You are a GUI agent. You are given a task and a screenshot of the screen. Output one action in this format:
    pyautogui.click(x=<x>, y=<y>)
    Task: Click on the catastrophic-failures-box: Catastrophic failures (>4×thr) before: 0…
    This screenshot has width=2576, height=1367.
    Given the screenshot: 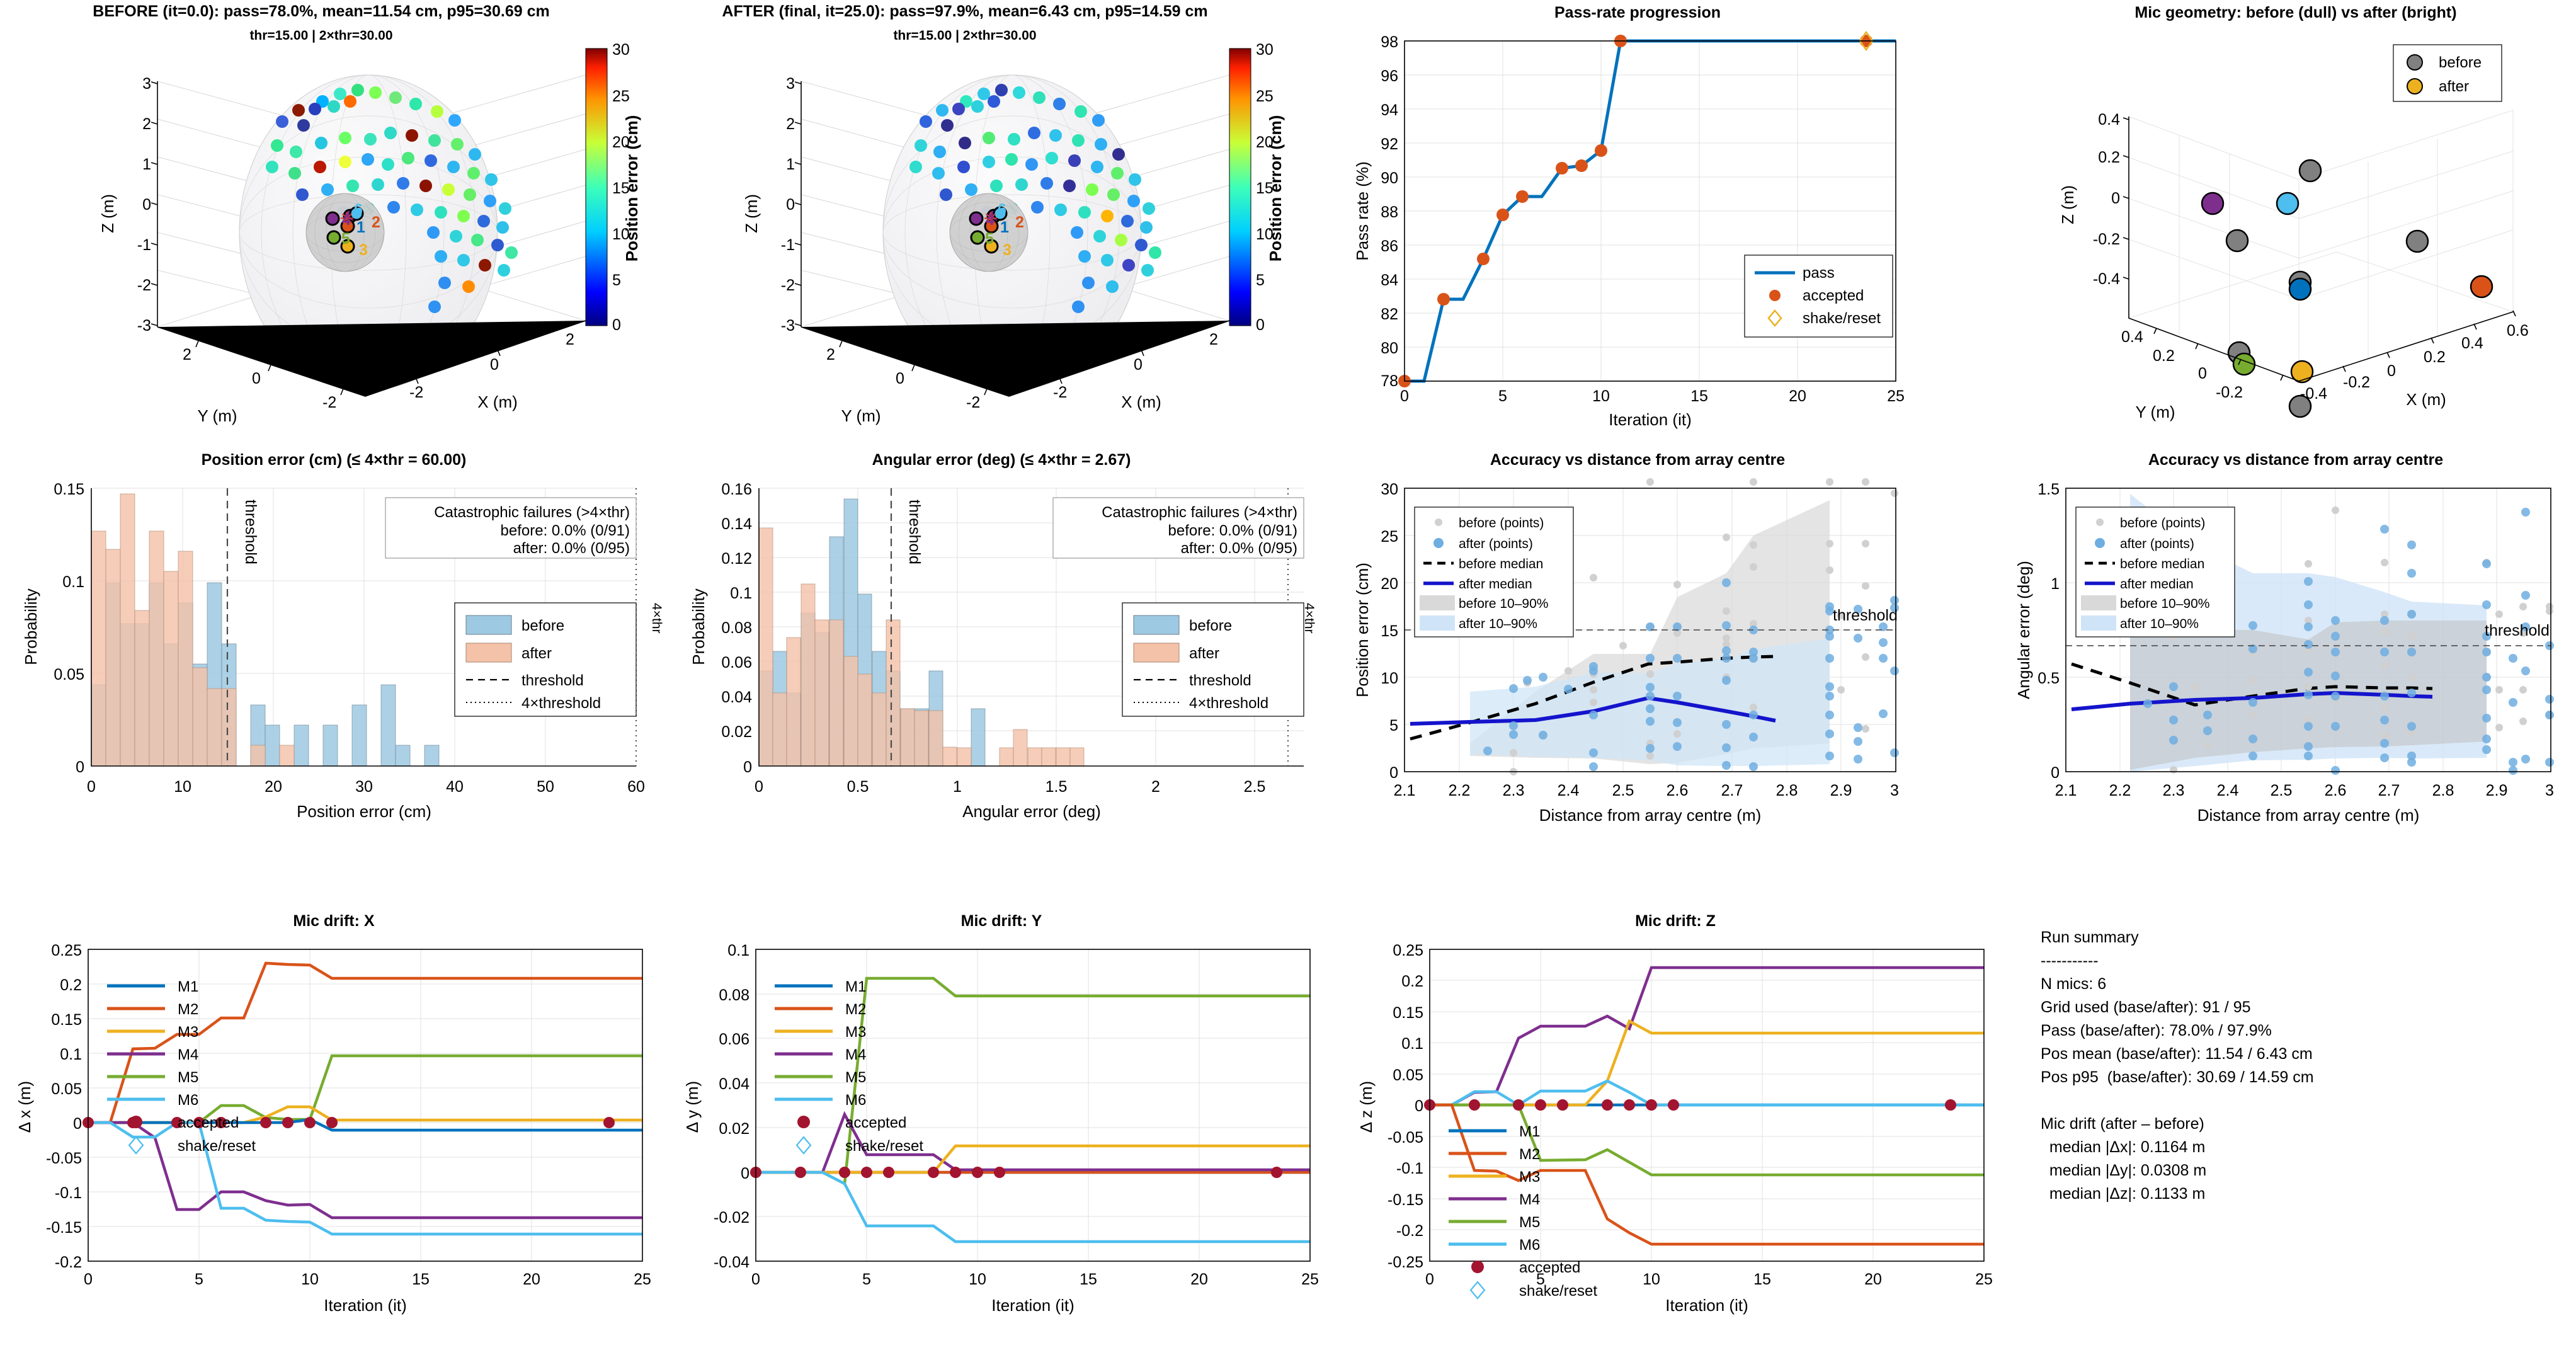 What is the action you would take?
    pyautogui.click(x=511, y=528)
    